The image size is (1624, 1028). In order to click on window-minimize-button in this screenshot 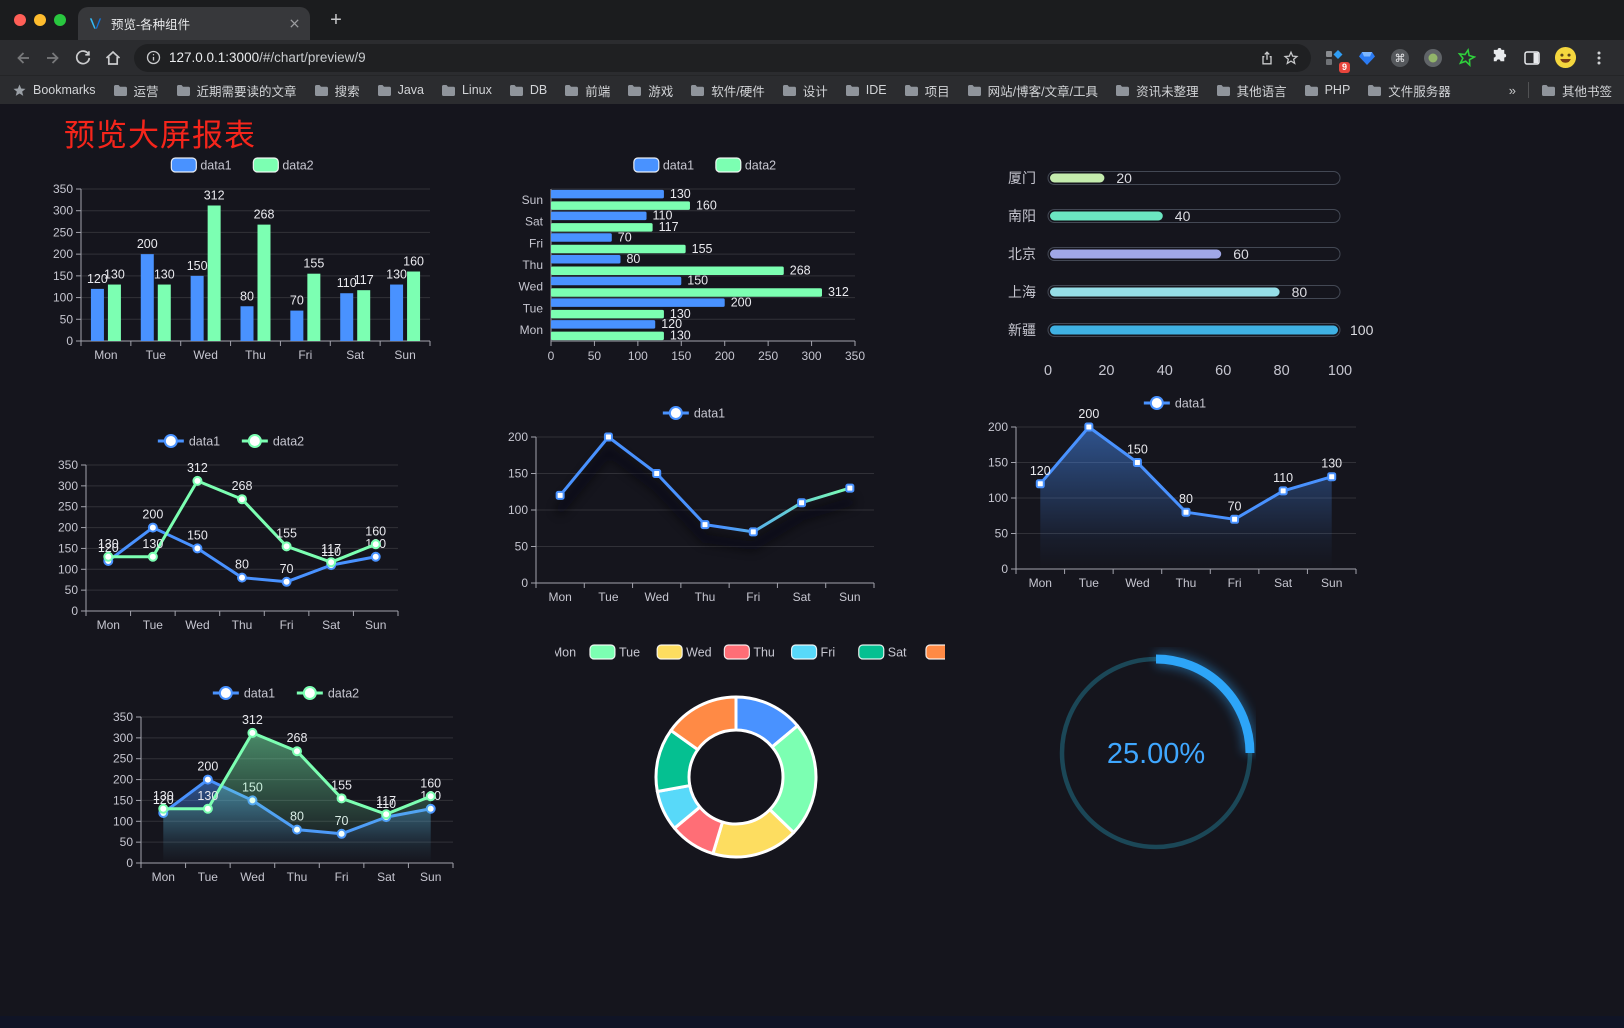, I will do `click(40, 20)`.